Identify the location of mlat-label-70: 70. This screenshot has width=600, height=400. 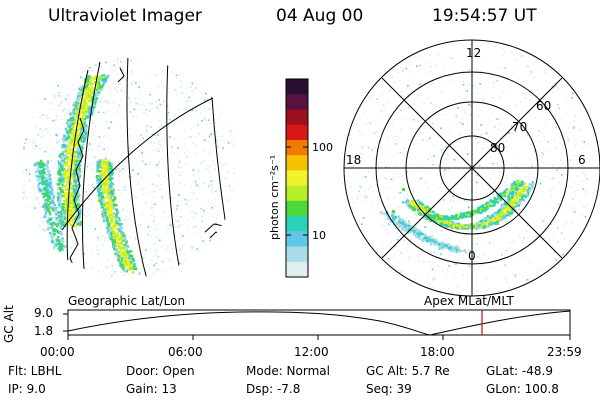
(519, 127).